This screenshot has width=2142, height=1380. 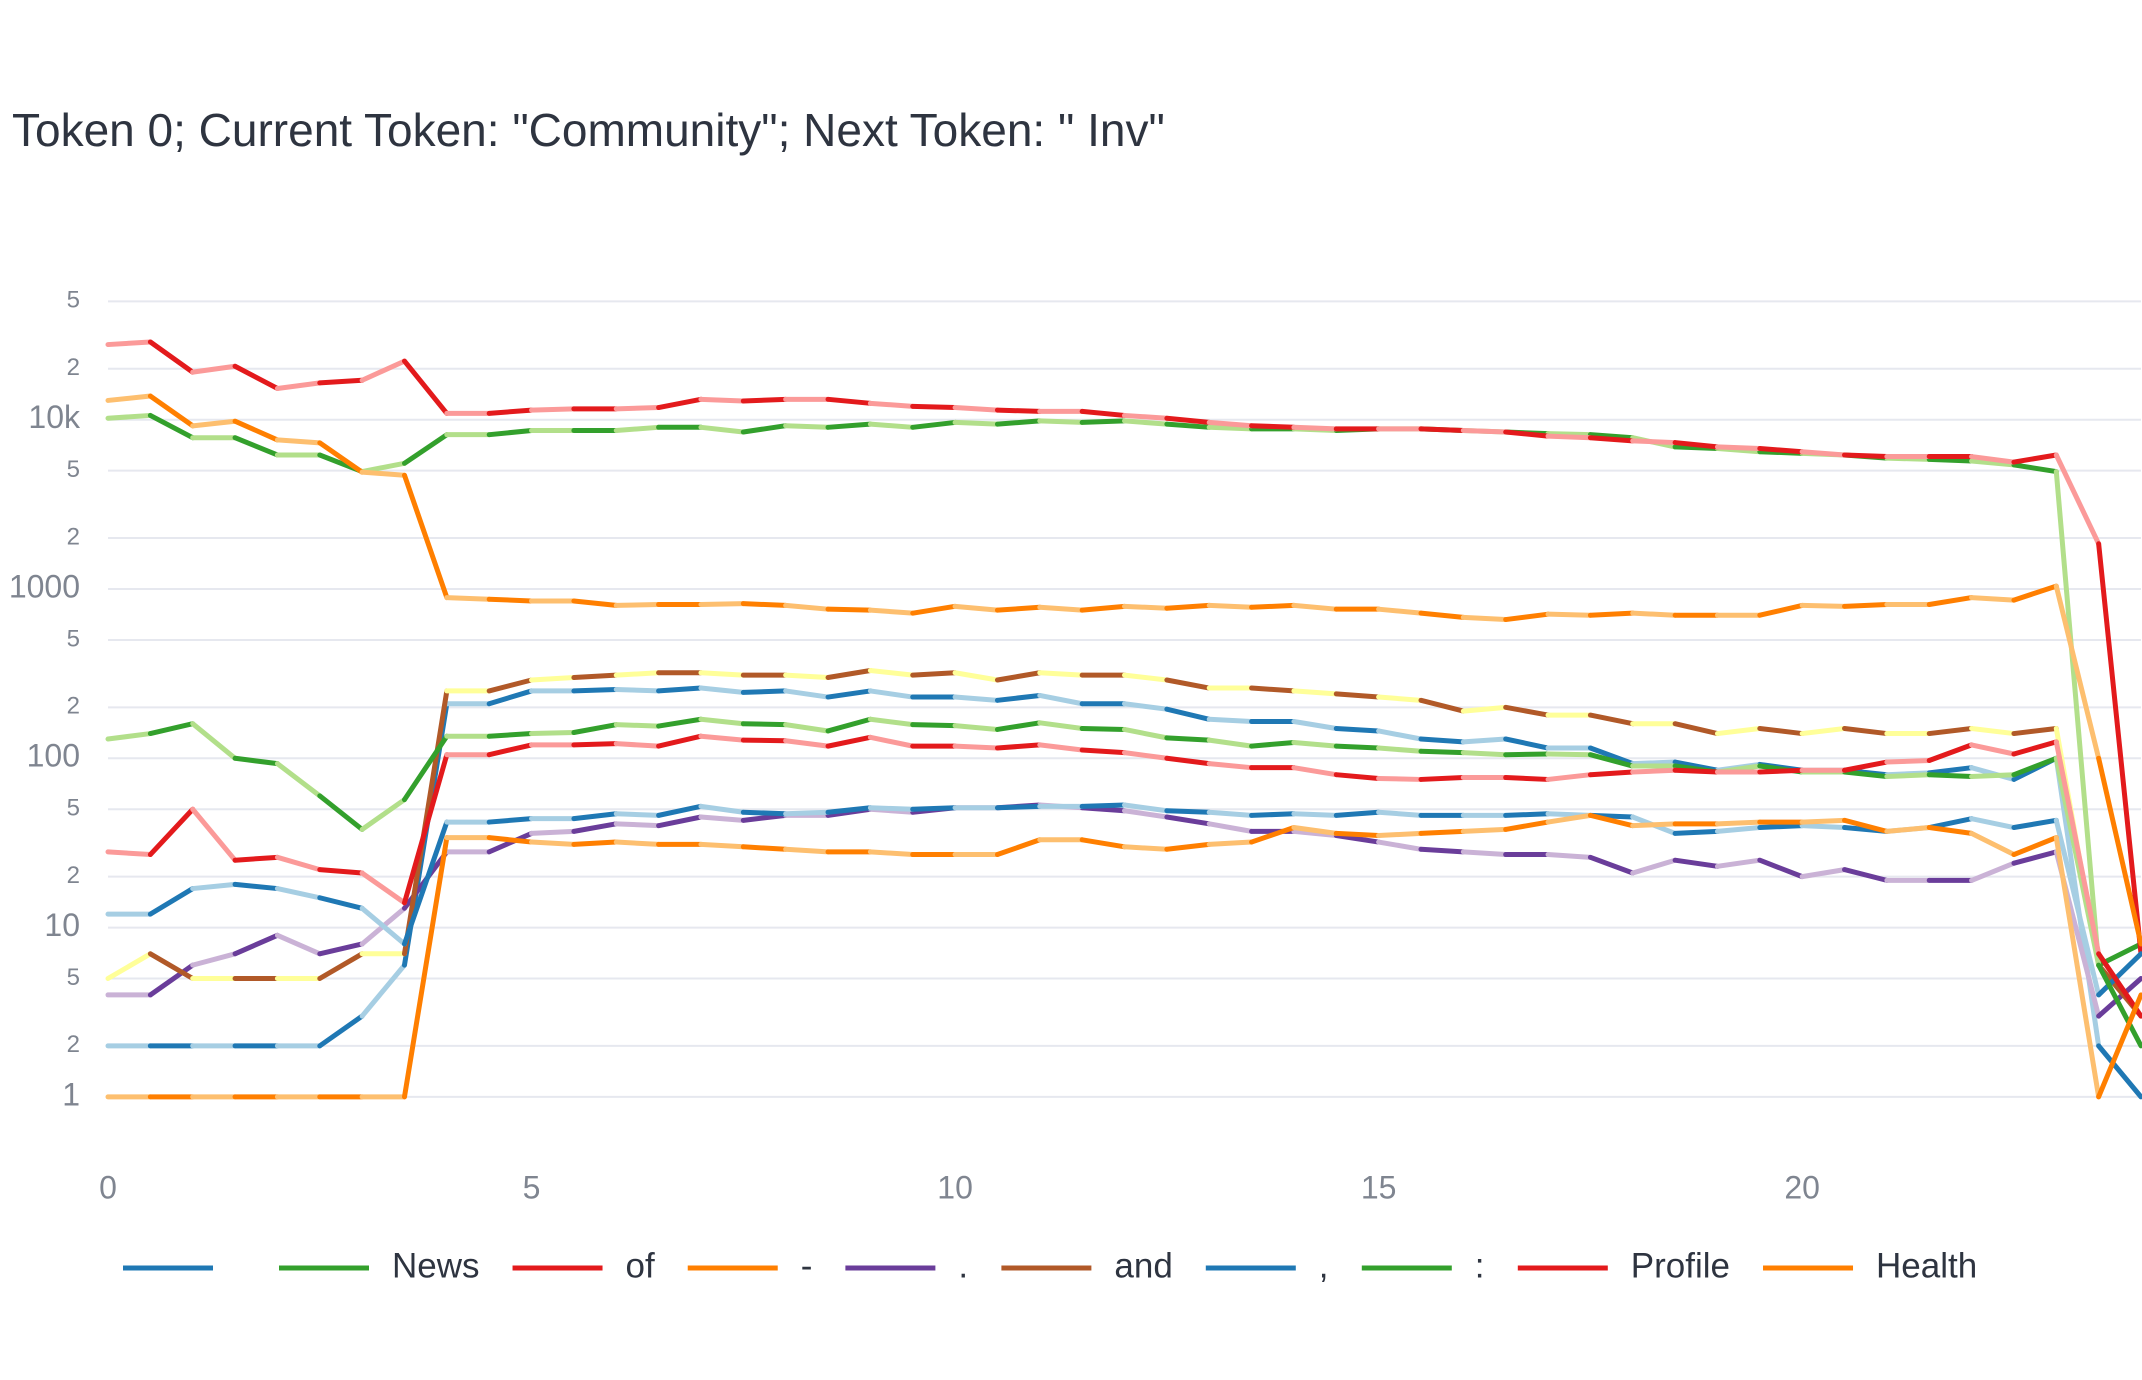 What do you see at coordinates (44, 586) in the screenshot?
I see `y-tick-label: 1000` at bounding box center [44, 586].